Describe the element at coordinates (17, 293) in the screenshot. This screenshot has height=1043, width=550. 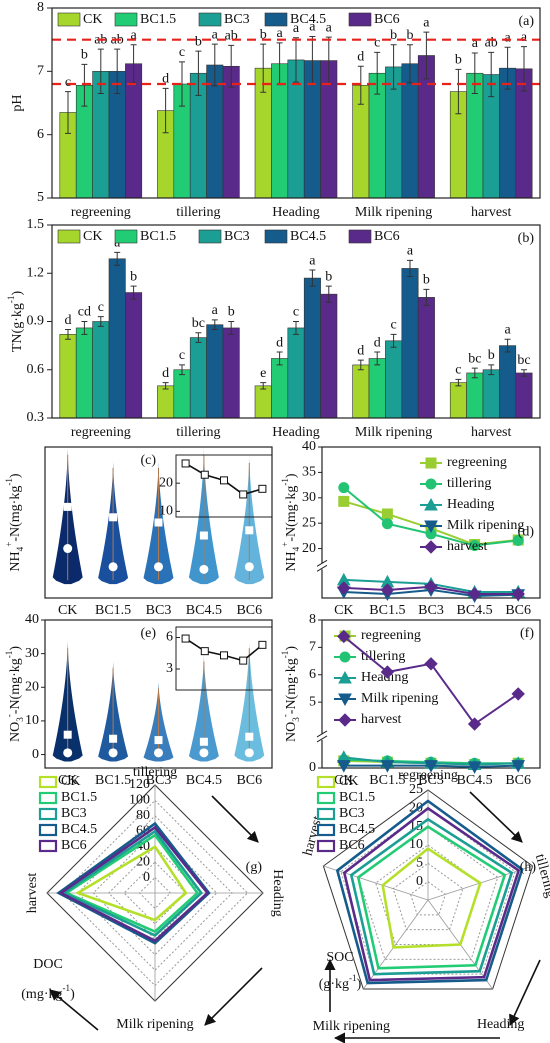
I see `y-axis-label-part: )` at that location.